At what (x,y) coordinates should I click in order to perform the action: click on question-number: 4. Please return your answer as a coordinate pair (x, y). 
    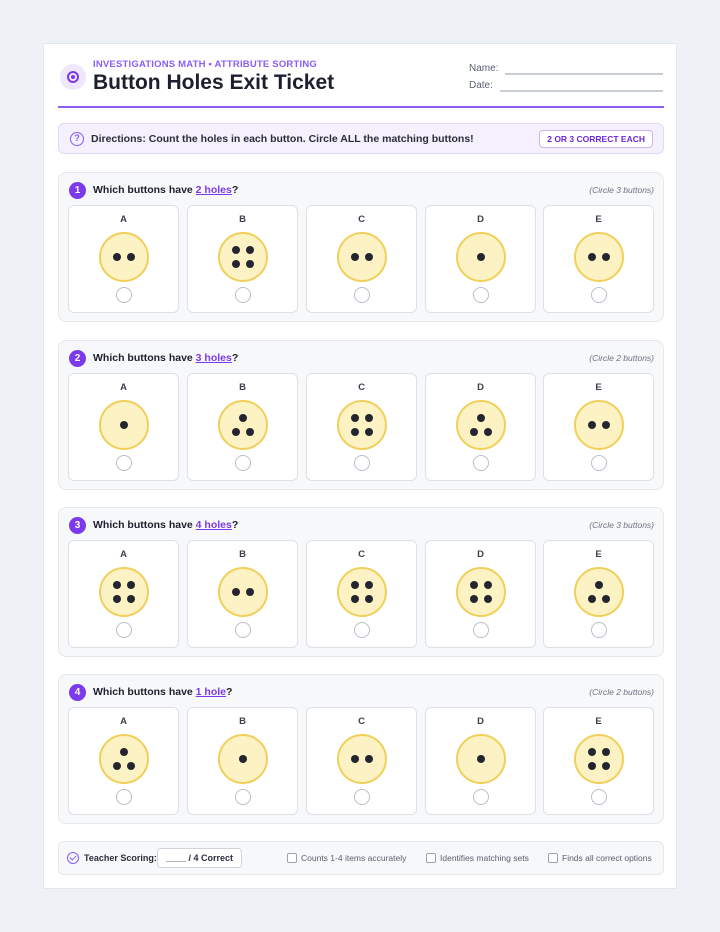
    Looking at the image, I should click on (77, 692).